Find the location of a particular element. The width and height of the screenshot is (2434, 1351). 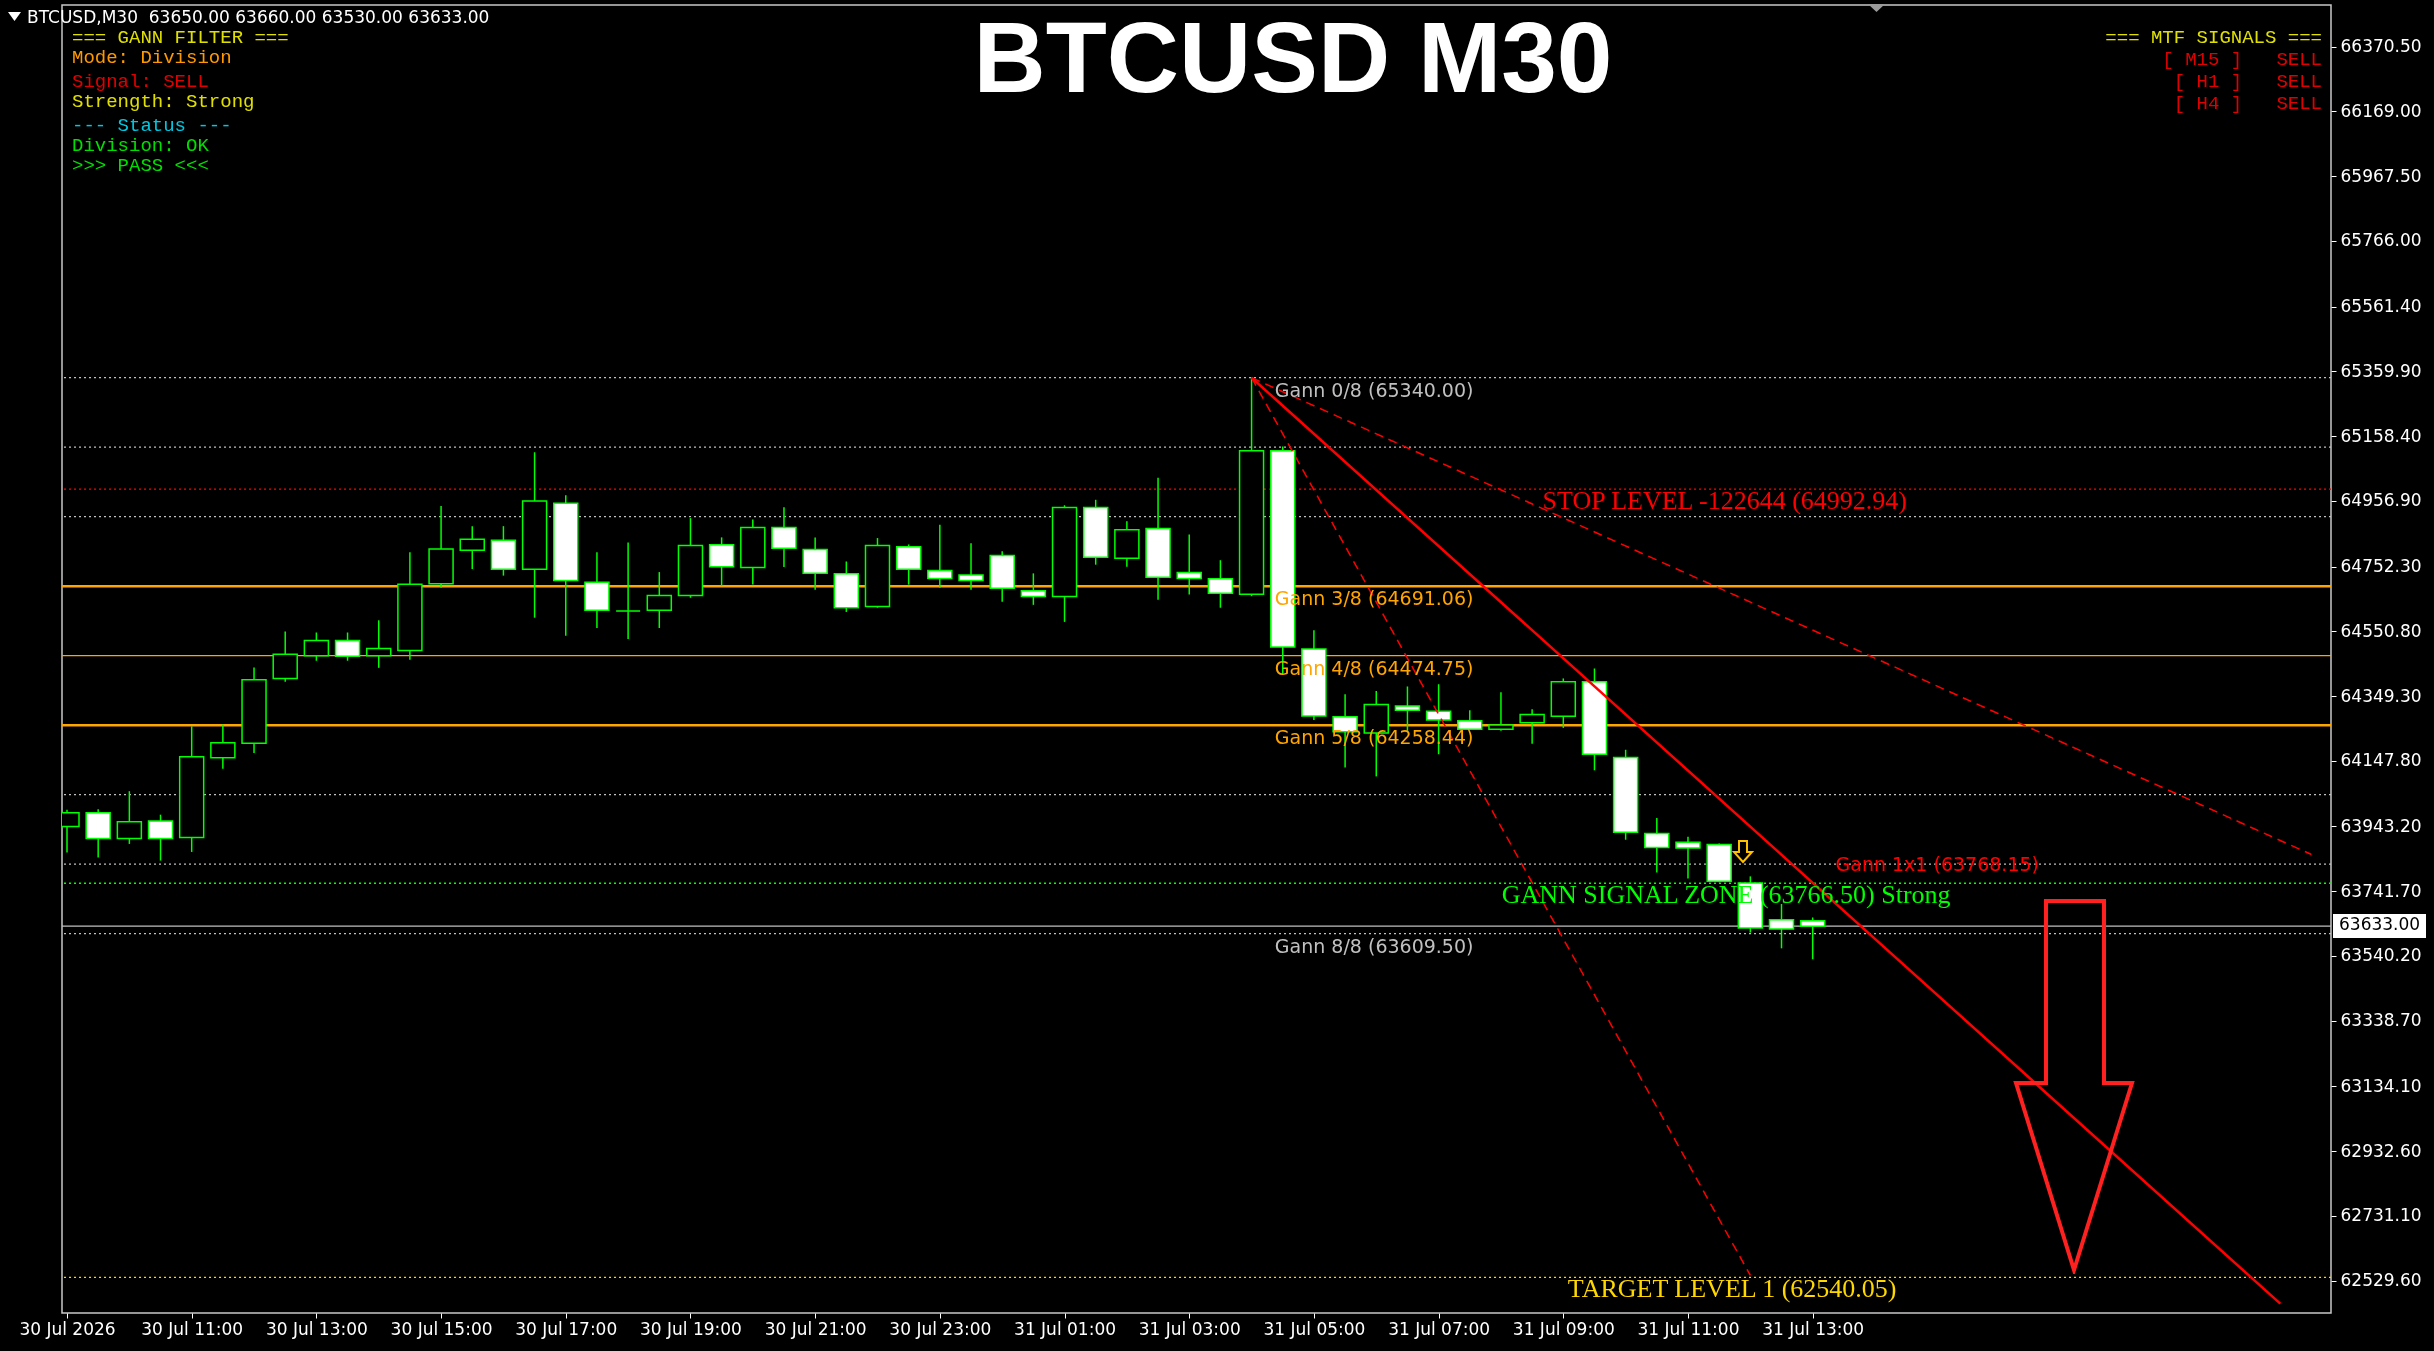

y-tick-label: 66370.50 is located at coordinates (2381, 46).